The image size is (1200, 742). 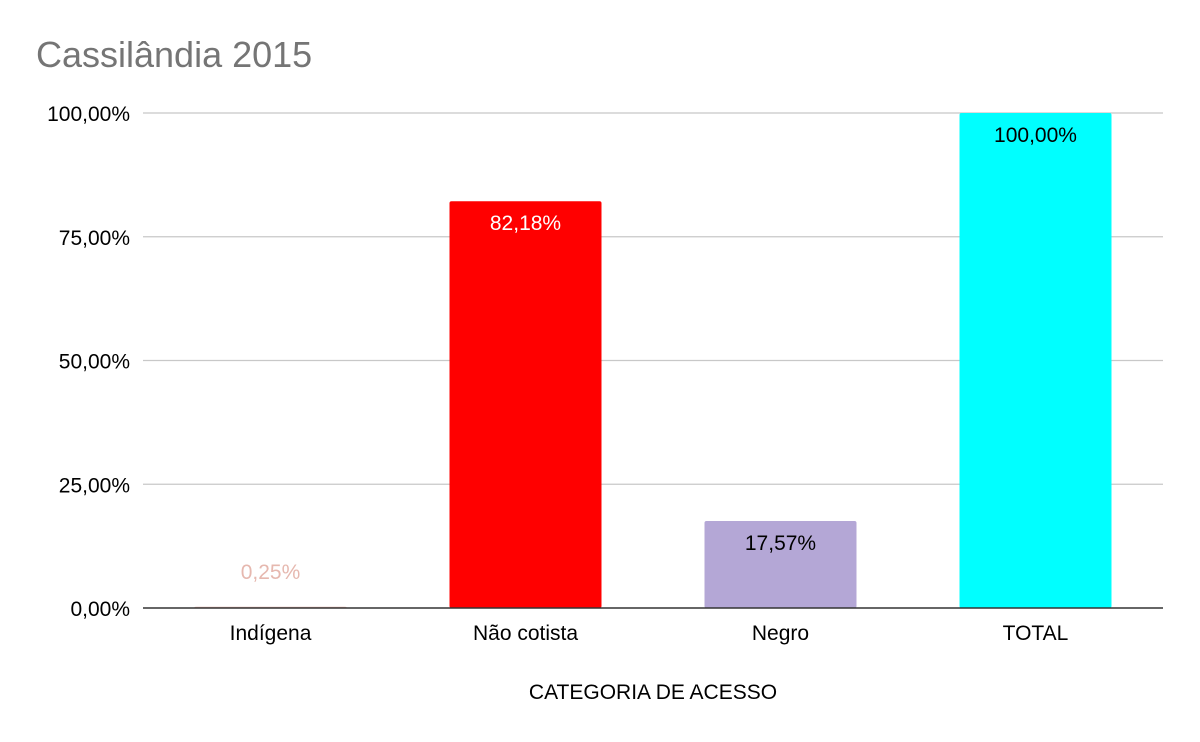 What do you see at coordinates (100, 609) in the screenshot?
I see `y-tick-label: 0,00%` at bounding box center [100, 609].